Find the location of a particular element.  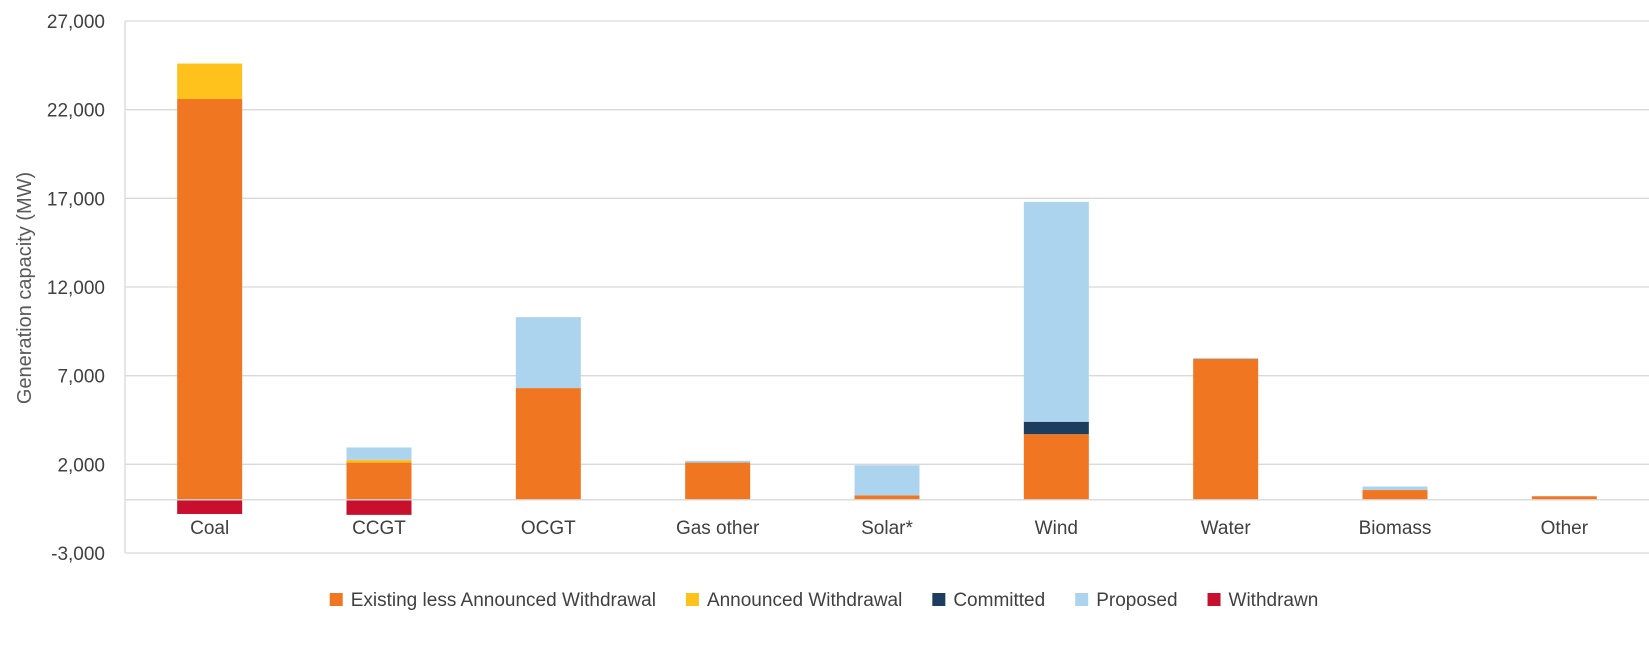

x-category-label: Other is located at coordinates (1565, 528).